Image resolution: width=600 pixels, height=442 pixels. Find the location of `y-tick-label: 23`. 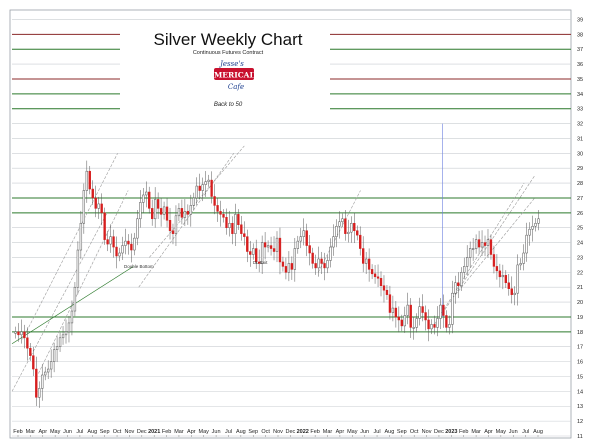

y-tick-label: 23 is located at coordinates (580, 258).